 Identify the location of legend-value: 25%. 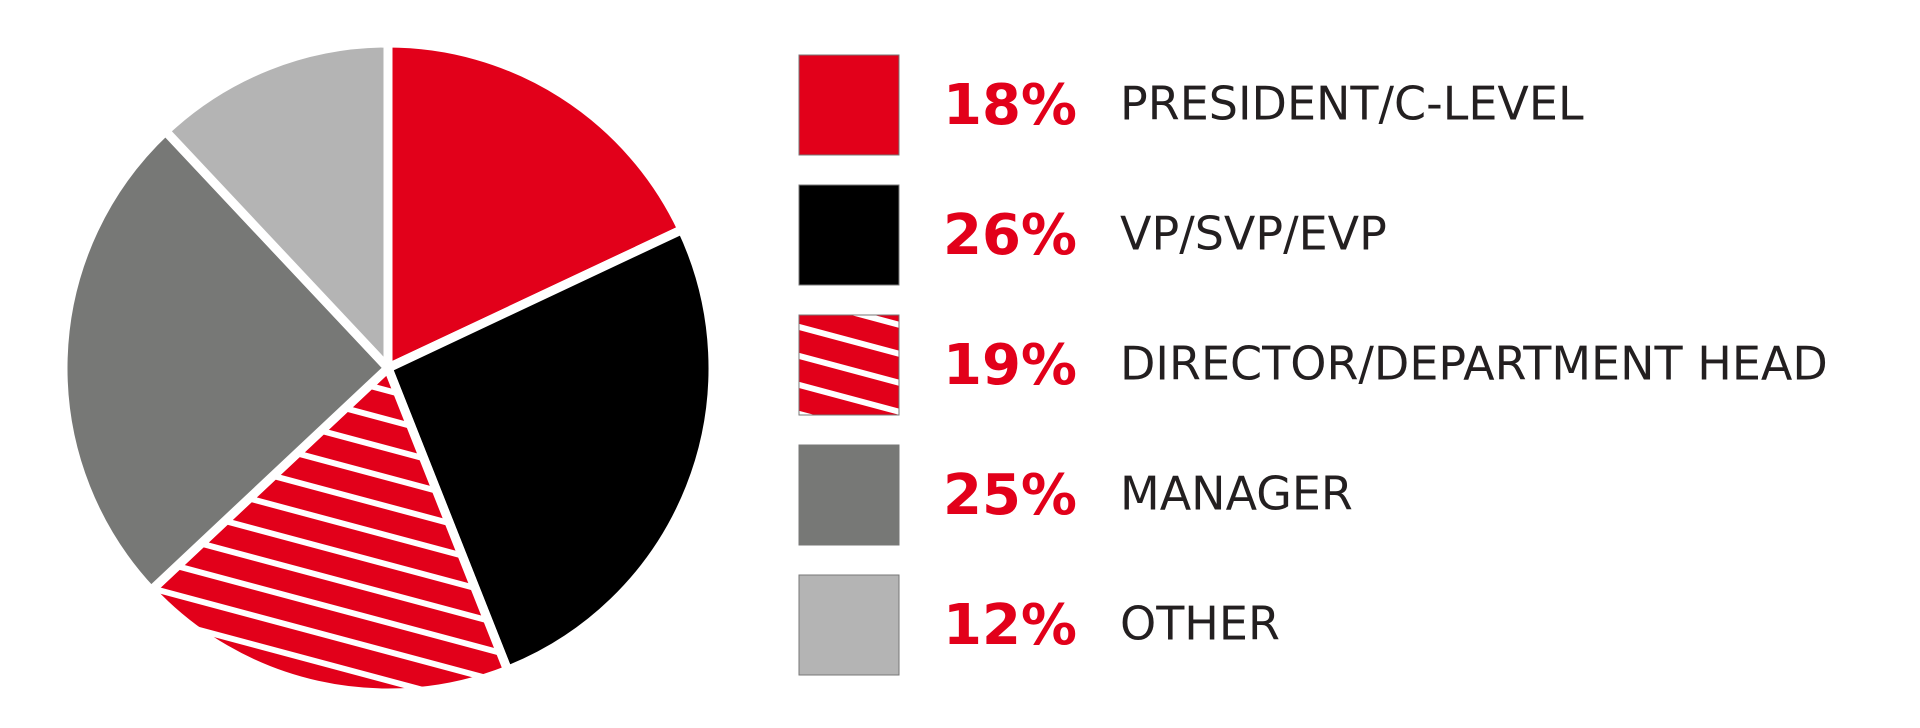
(1010, 495).